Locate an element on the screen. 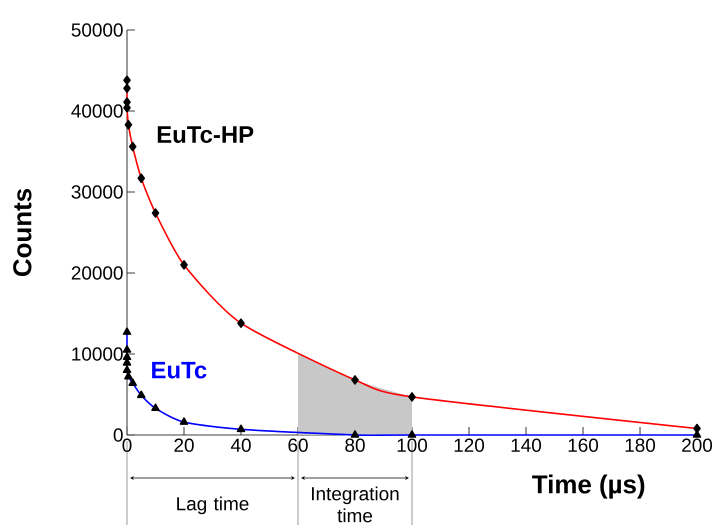  x-tick-label: 60 is located at coordinates (298, 445).